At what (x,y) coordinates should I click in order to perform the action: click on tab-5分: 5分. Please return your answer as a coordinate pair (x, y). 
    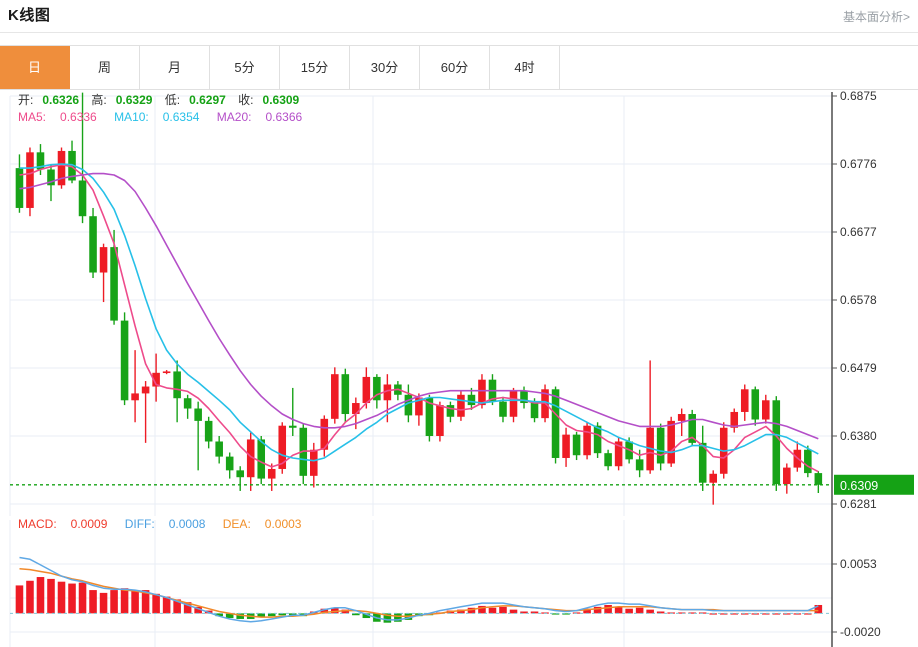
    Looking at the image, I should click on (245, 67).